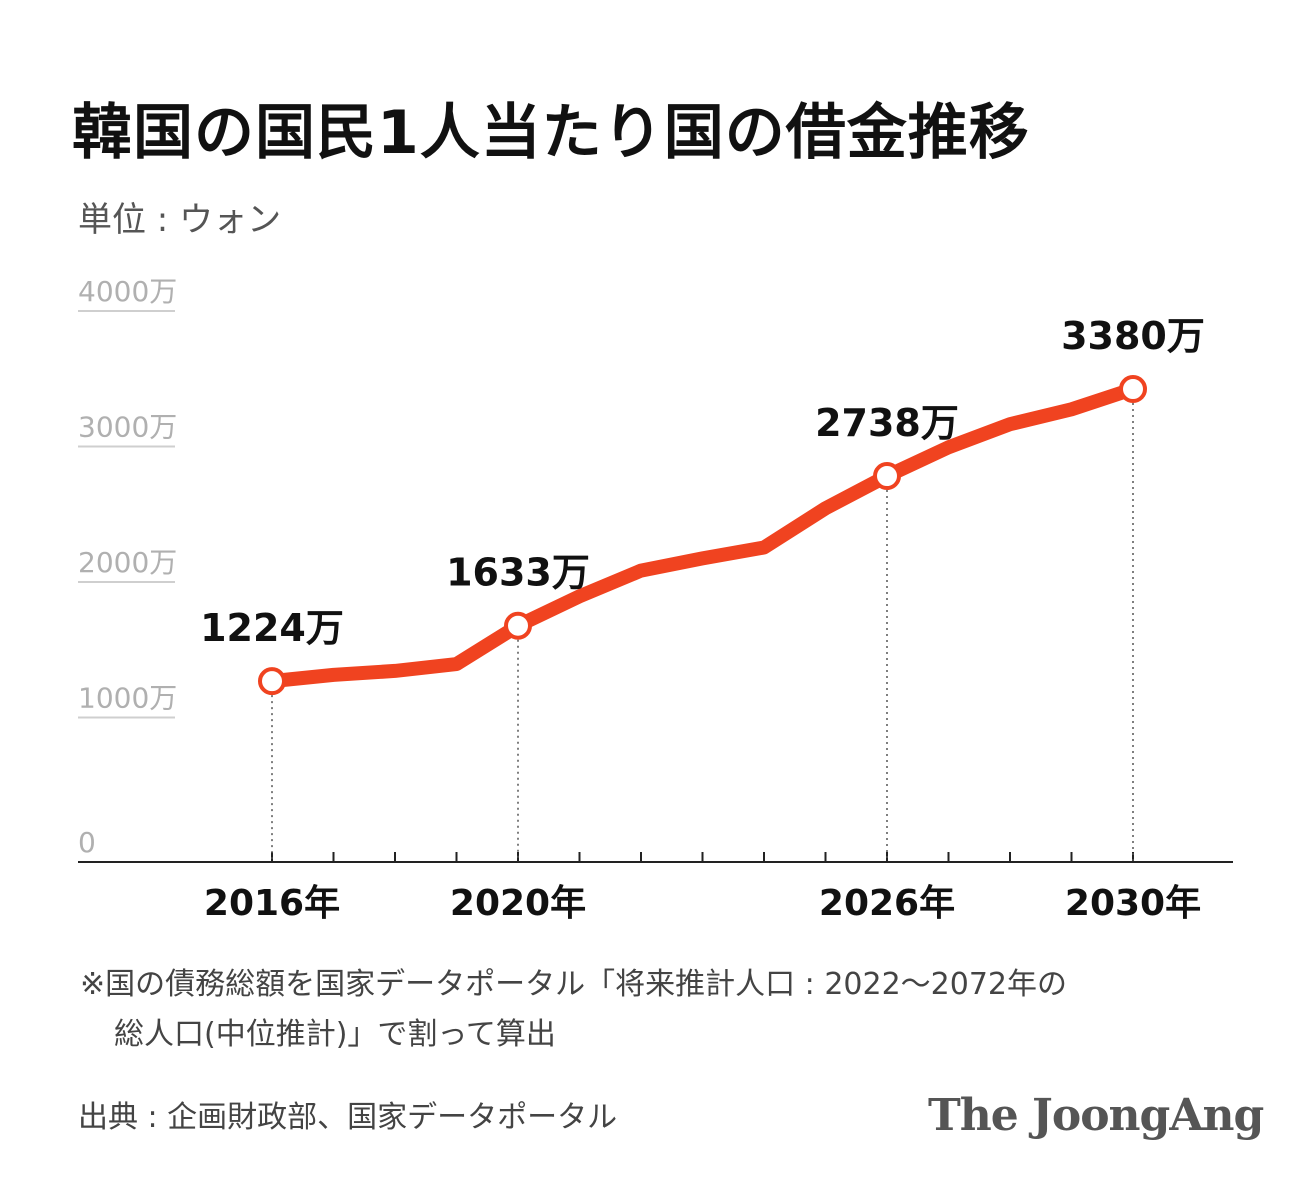 The width and height of the screenshot is (1313, 1198). Describe the element at coordinates (887, 903) in the screenshot. I see `x-tick-label: 2026年` at that location.